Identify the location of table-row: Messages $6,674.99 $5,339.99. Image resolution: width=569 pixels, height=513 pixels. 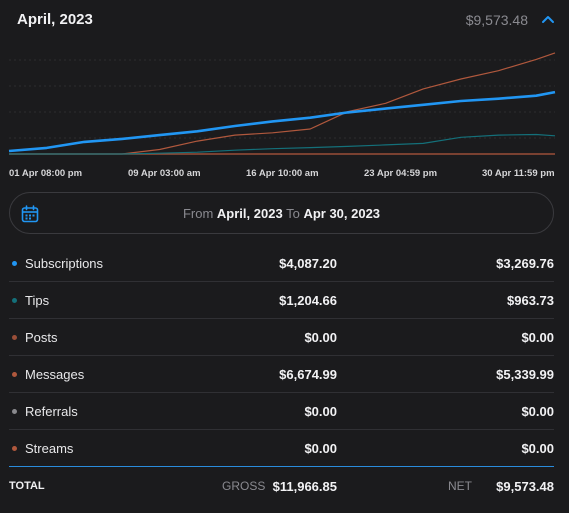
(281, 374).